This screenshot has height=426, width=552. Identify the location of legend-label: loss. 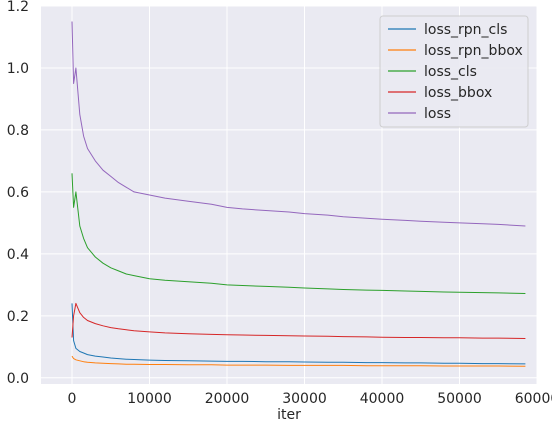
(437, 114).